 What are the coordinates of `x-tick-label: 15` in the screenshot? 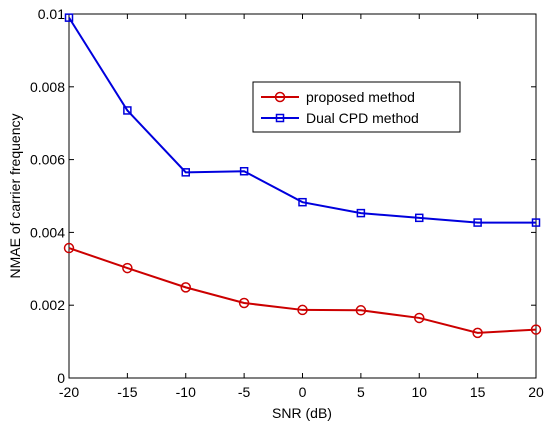 It's located at (478, 392).